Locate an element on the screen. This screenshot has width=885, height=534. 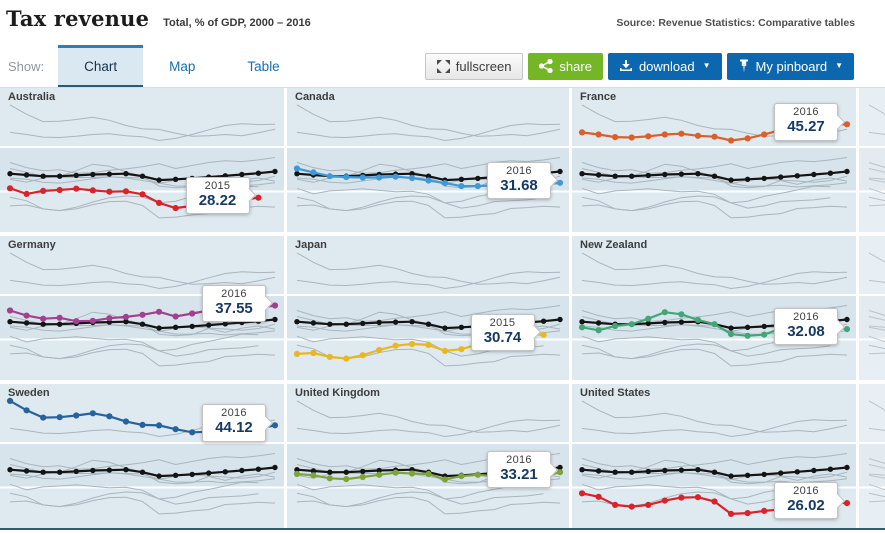
tooltip-germany: 2016 37.55 is located at coordinates (234, 303).